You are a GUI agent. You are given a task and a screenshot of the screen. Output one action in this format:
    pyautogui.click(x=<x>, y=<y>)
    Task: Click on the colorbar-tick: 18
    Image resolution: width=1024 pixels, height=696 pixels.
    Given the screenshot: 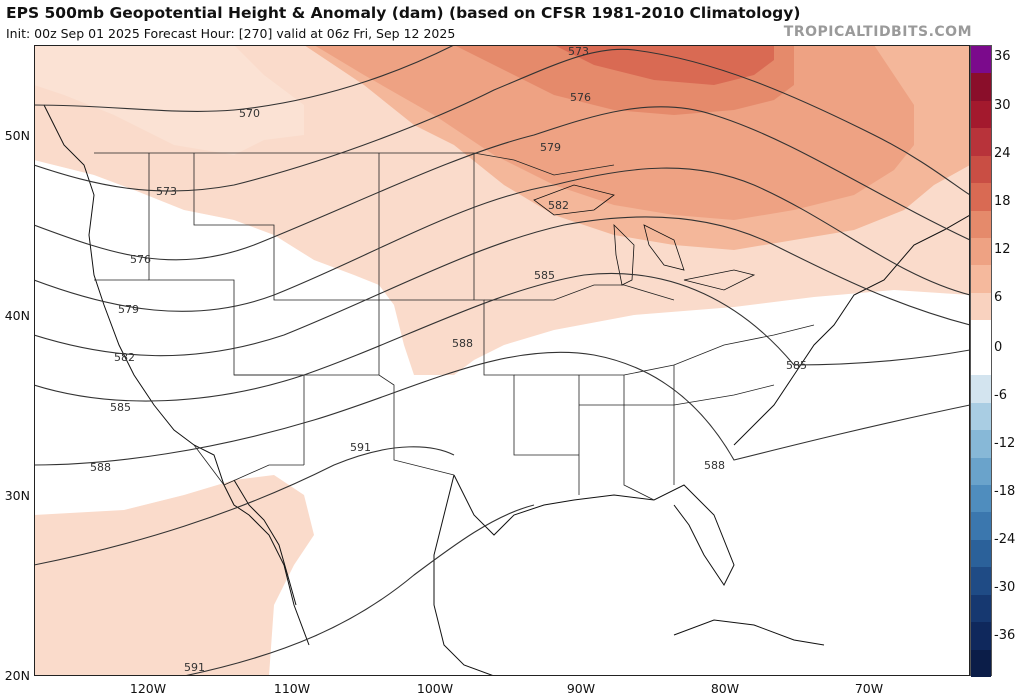 What is the action you would take?
    pyautogui.click(x=1002, y=201)
    